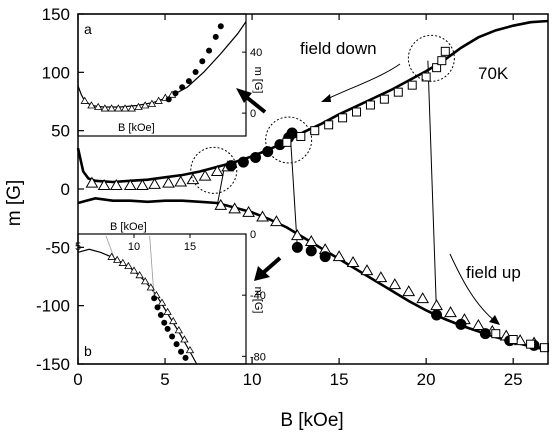 Image resolution: width=552 pixels, height=441 pixels. Describe the element at coordinates (128, 227) in the screenshot. I see `inset-b-x-axis-title: B [kOe]` at that location.